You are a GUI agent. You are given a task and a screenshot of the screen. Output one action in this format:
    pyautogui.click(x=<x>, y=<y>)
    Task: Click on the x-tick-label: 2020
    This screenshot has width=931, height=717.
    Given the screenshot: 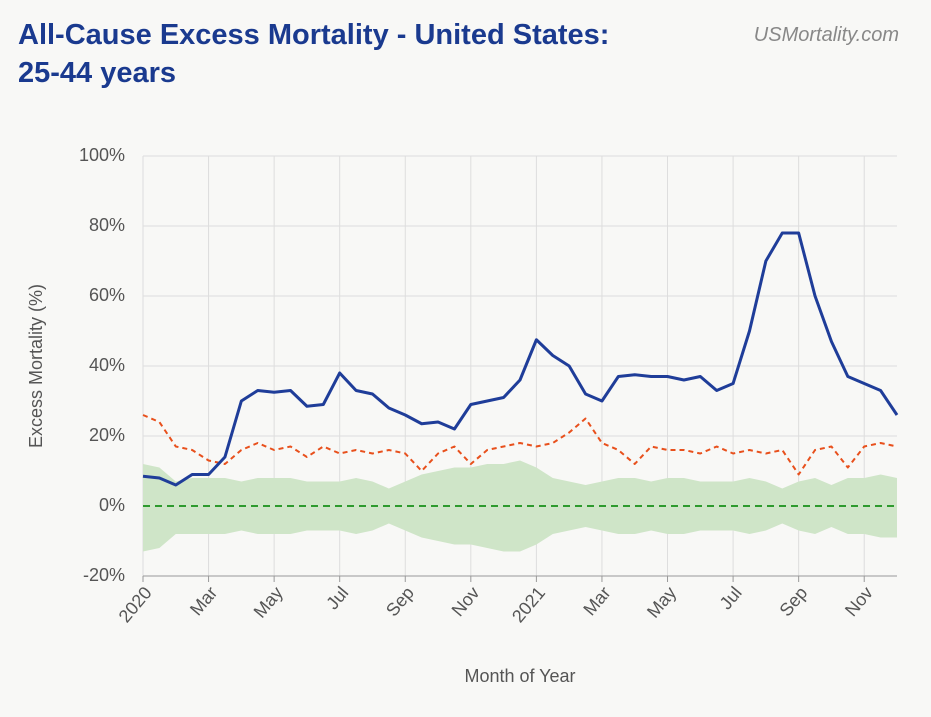 What is the action you would take?
    pyautogui.click(x=135, y=605)
    